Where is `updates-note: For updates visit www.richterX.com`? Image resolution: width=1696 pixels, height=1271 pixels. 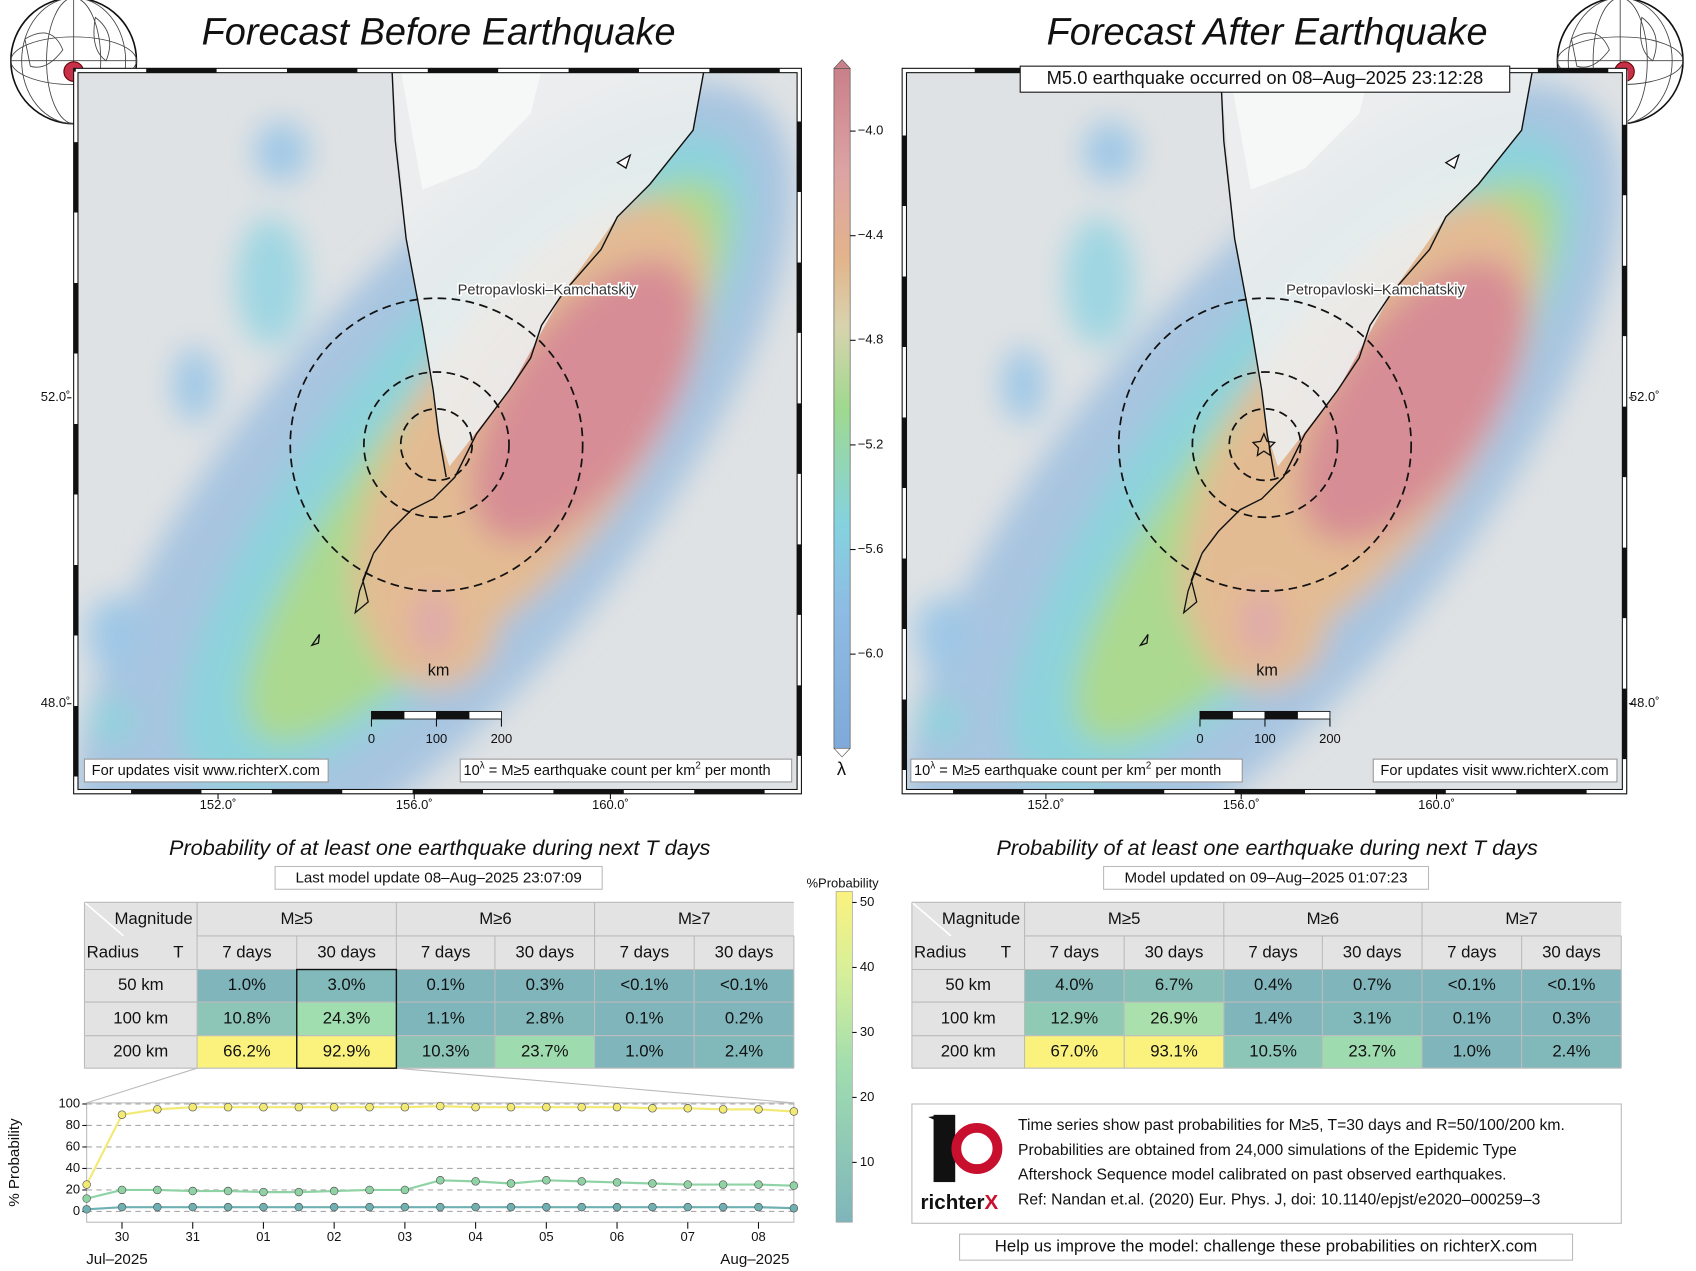 updates-note: For updates visit www.richterX.com is located at coordinates (206, 771).